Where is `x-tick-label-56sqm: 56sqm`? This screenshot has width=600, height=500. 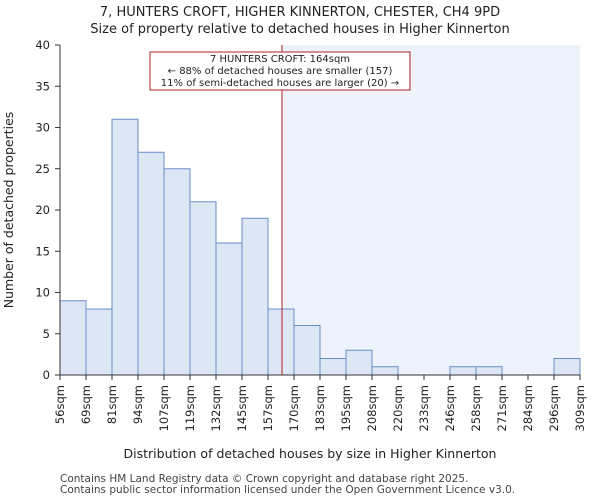
x-tick-label-56sqm: 56sqm is located at coordinates (60, 404).